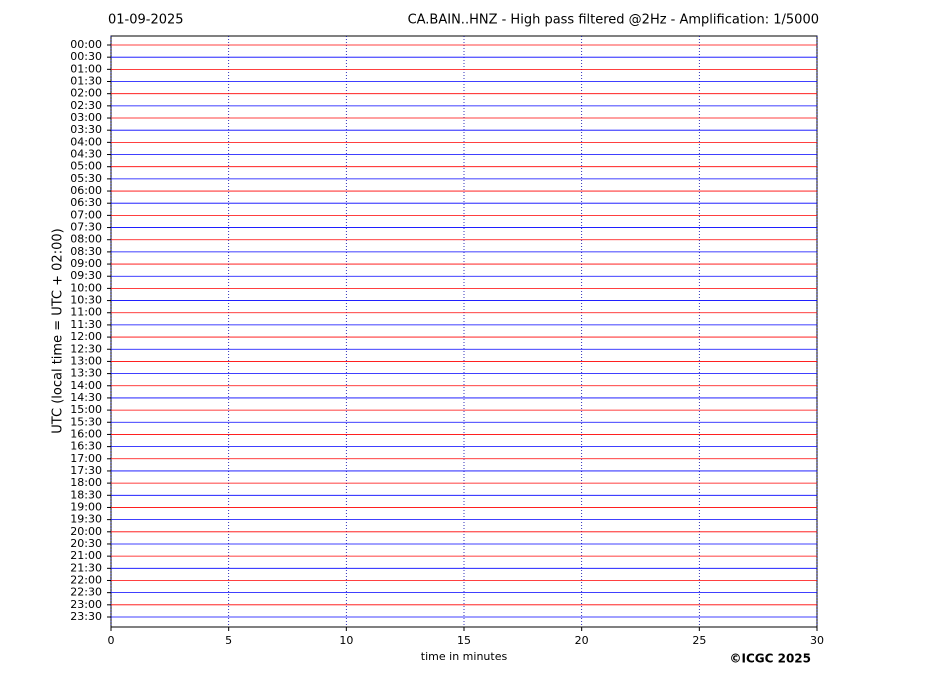  Describe the element at coordinates (86, 470) in the screenshot. I see `y-tick-label: 17:30` at that location.